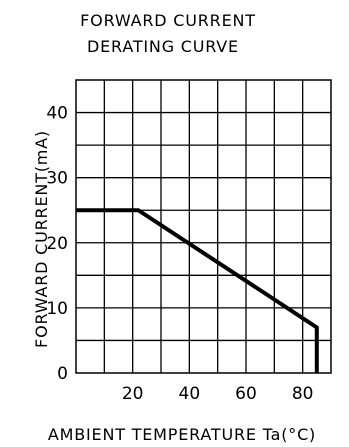 The image size is (349, 447). I want to click on chart-title-line-1: FORWARD CURRENT, so click(168, 20).